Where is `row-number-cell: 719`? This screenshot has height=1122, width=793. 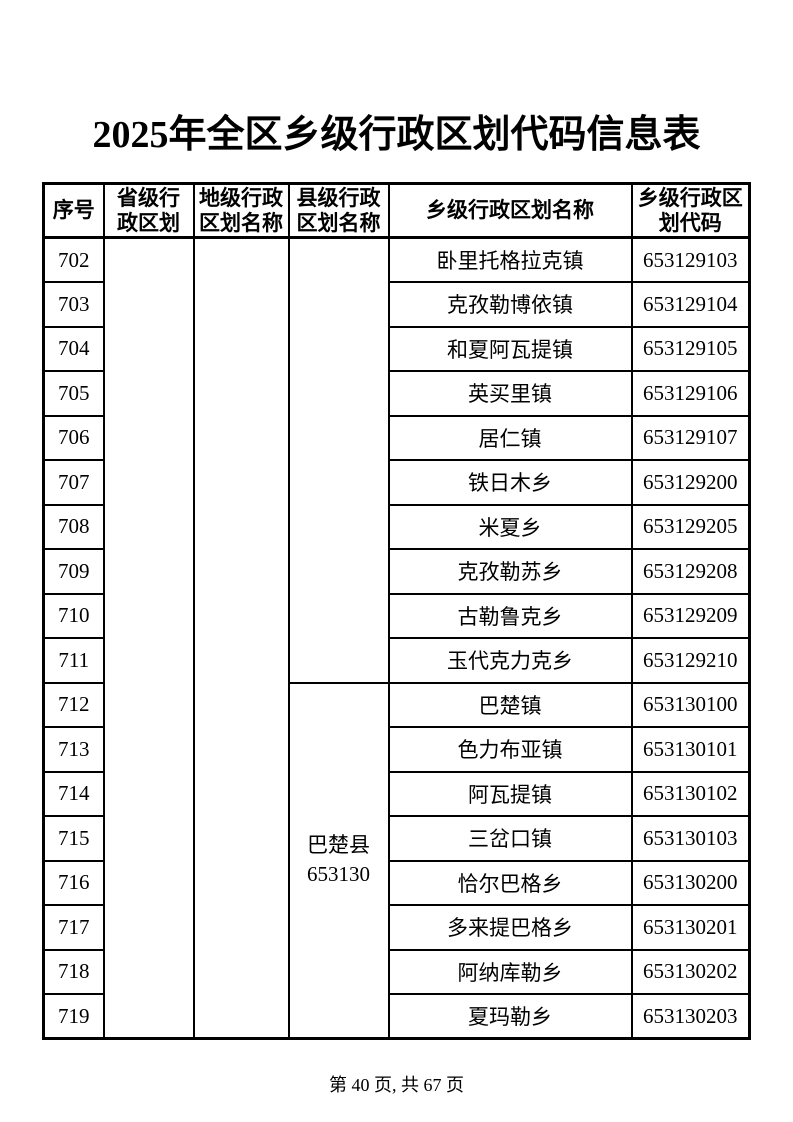 row-number-cell: 719 is located at coordinates (73, 1016).